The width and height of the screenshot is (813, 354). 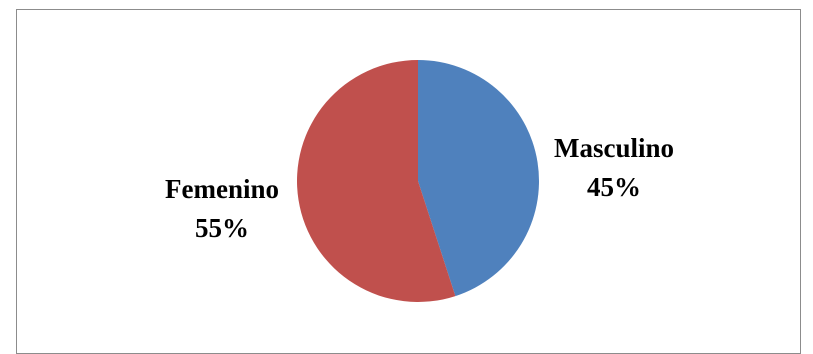 I want to click on slice-label-femenino: Femenino, so click(x=222, y=189).